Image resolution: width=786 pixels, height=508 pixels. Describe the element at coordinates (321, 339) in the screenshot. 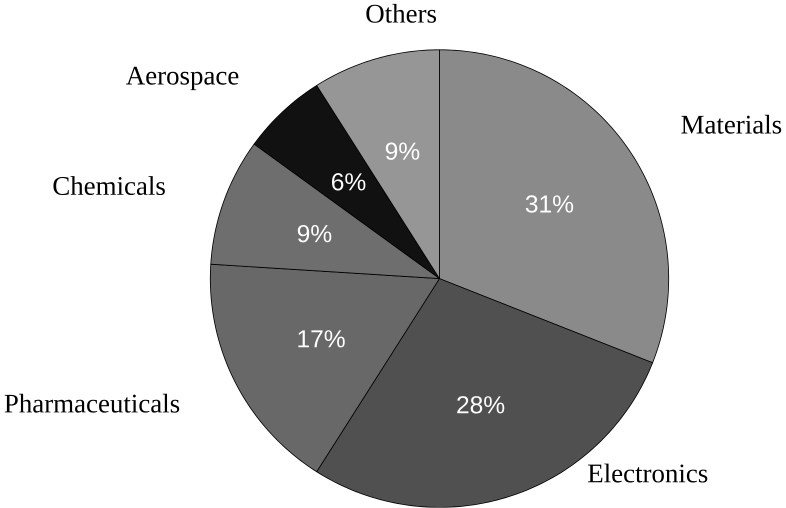

I see `data-label: 17%` at that location.